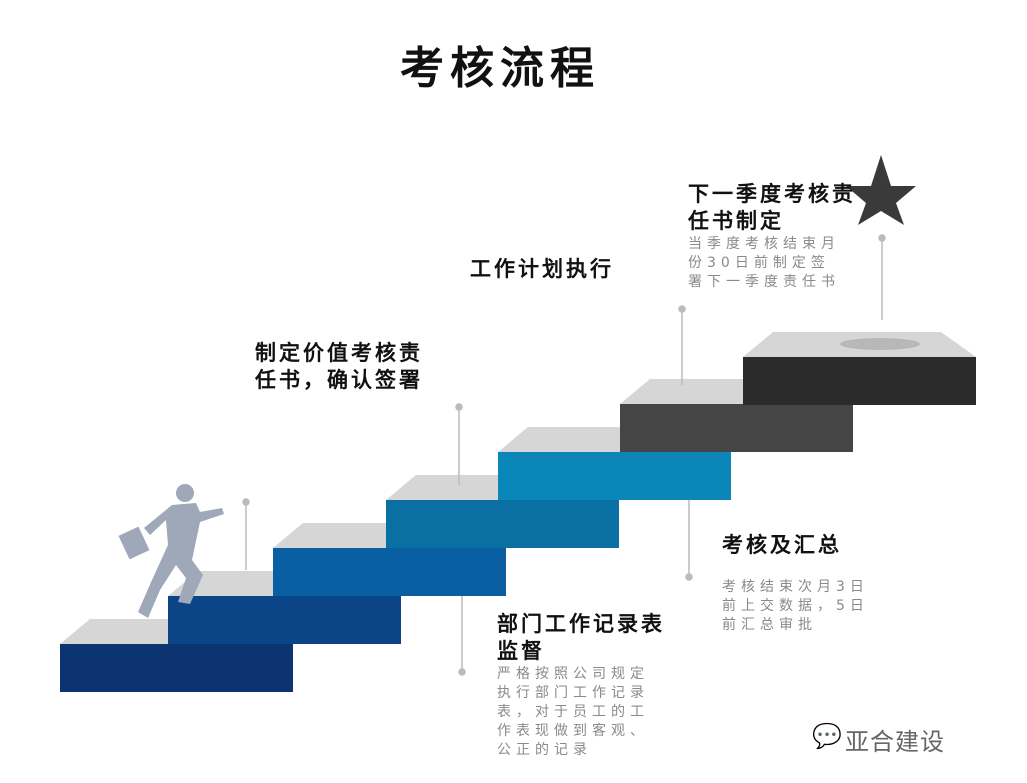 This screenshot has height=783, width=1027. I want to click on step-1-heading: 制定价值考核责任书，确认签署, so click(339, 366).